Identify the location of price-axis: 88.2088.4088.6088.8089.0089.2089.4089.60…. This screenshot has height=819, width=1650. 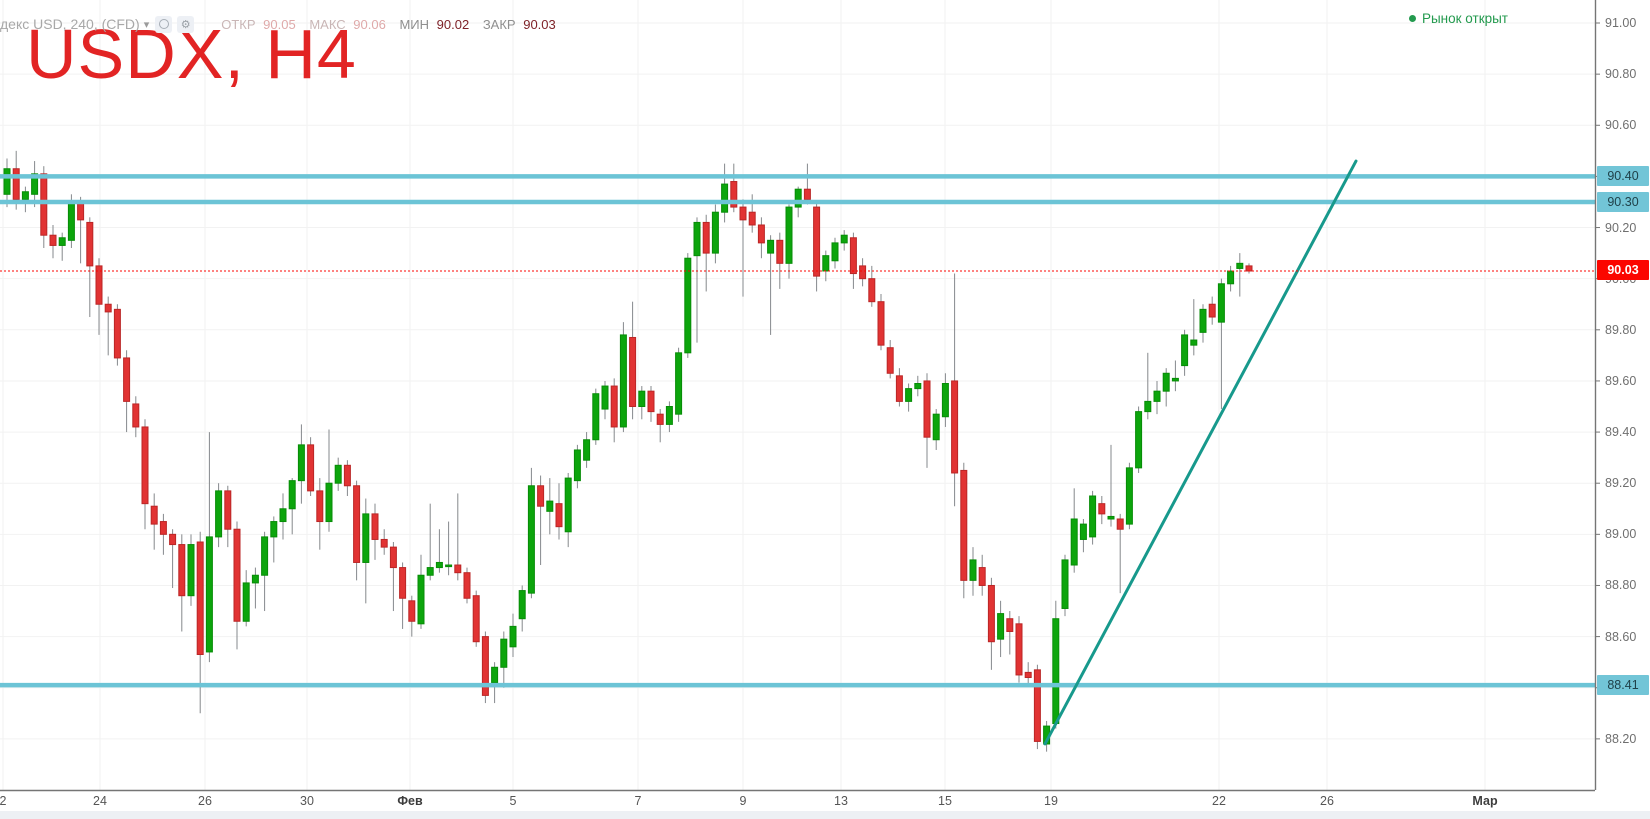
(1623, 395).